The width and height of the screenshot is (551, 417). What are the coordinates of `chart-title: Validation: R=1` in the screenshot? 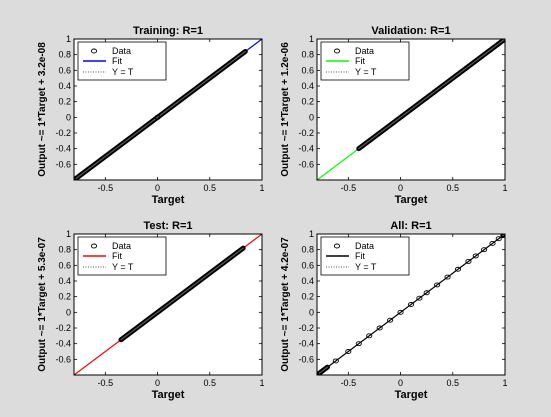 It's located at (410, 31).